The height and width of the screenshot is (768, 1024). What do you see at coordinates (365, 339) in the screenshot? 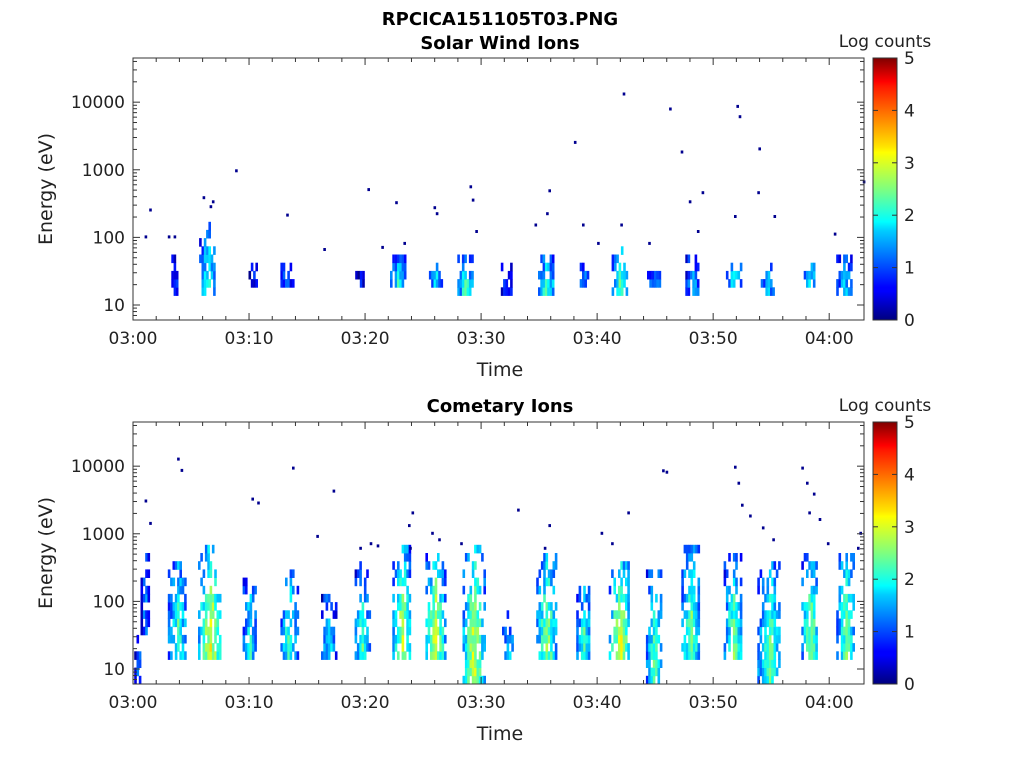
I see `x-tick-label: 03:20` at bounding box center [365, 339].